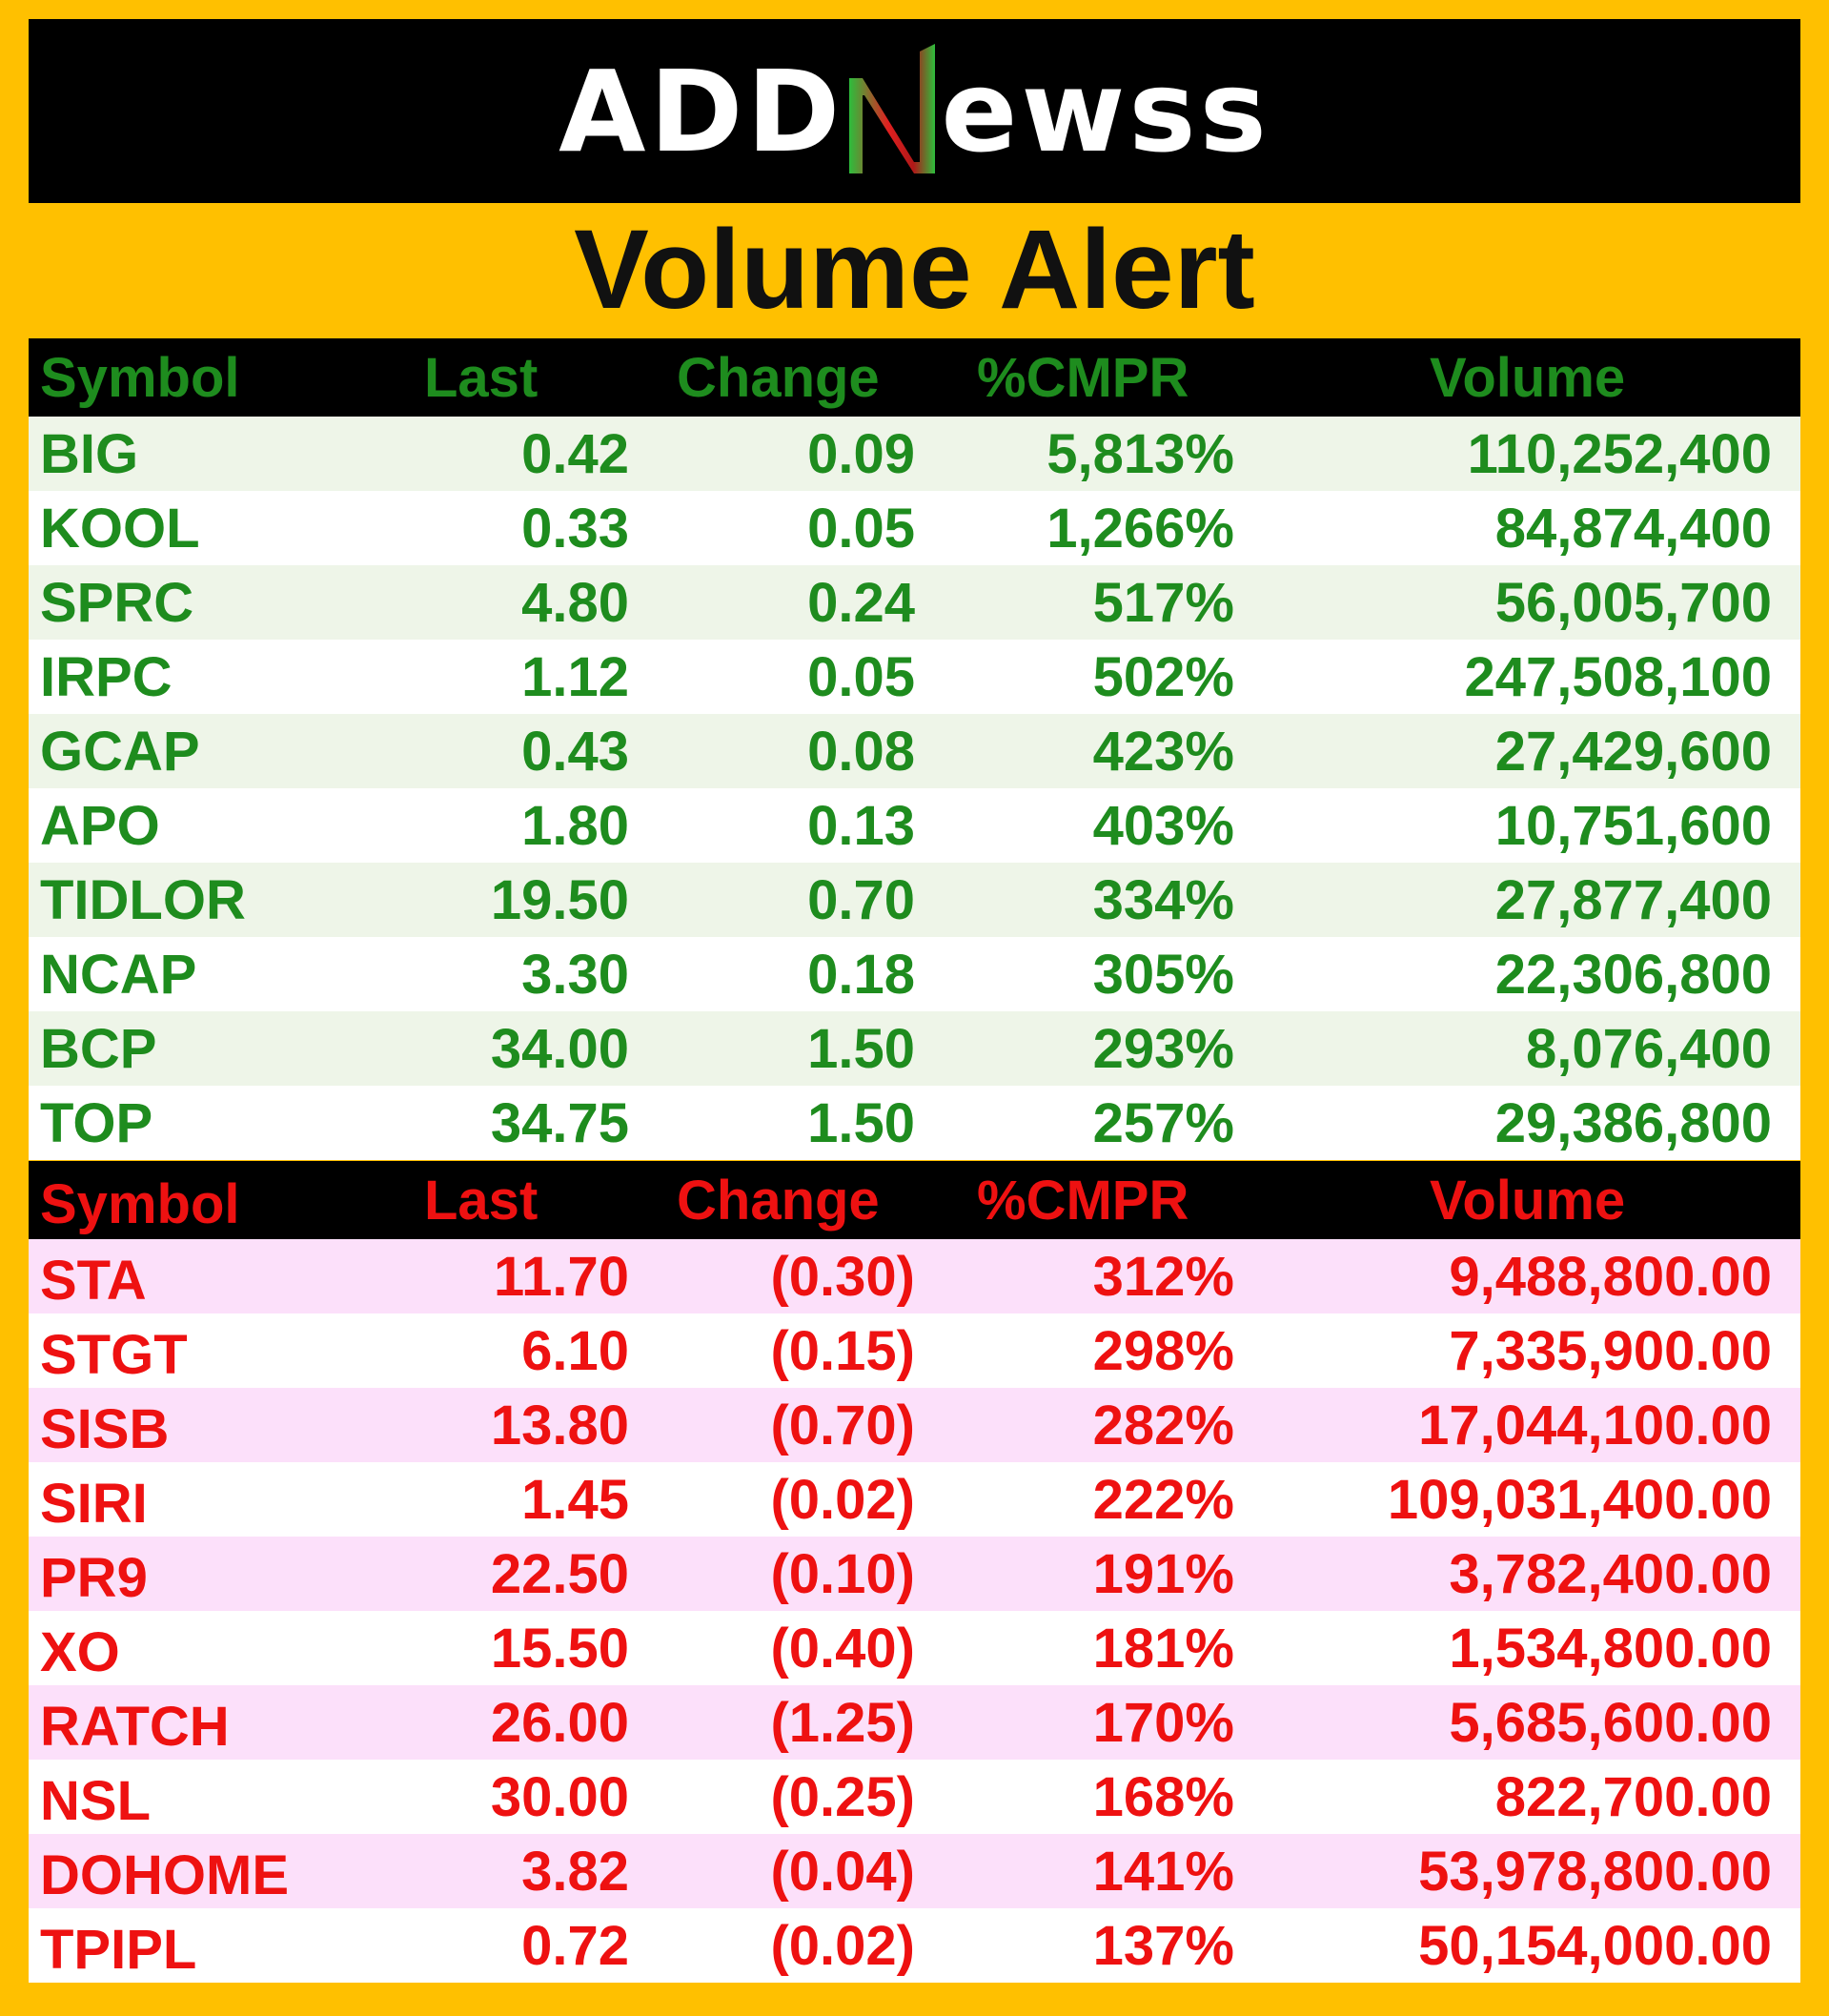 Image resolution: width=1829 pixels, height=2016 pixels. Describe the element at coordinates (1633, 751) in the screenshot. I see `volume-cell: 27,429,600` at that location.